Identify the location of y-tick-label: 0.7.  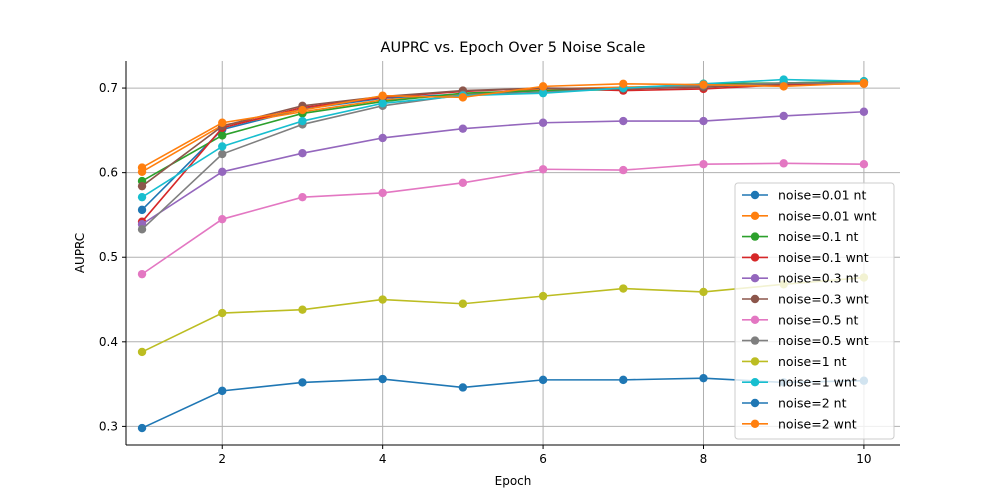
(108, 88).